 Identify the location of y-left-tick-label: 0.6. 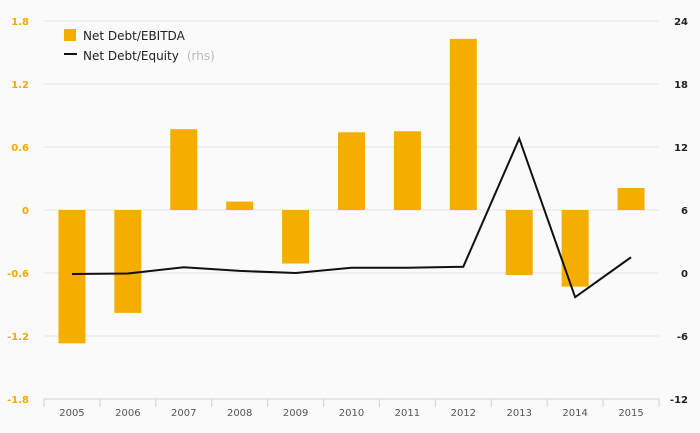
(20, 148).